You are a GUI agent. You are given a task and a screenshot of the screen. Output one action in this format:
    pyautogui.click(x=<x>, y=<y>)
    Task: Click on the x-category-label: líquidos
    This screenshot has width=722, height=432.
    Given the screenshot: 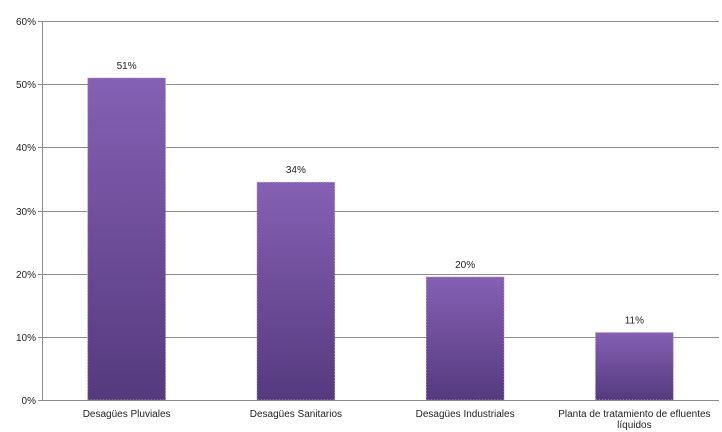 What is the action you would take?
    pyautogui.click(x=634, y=425)
    